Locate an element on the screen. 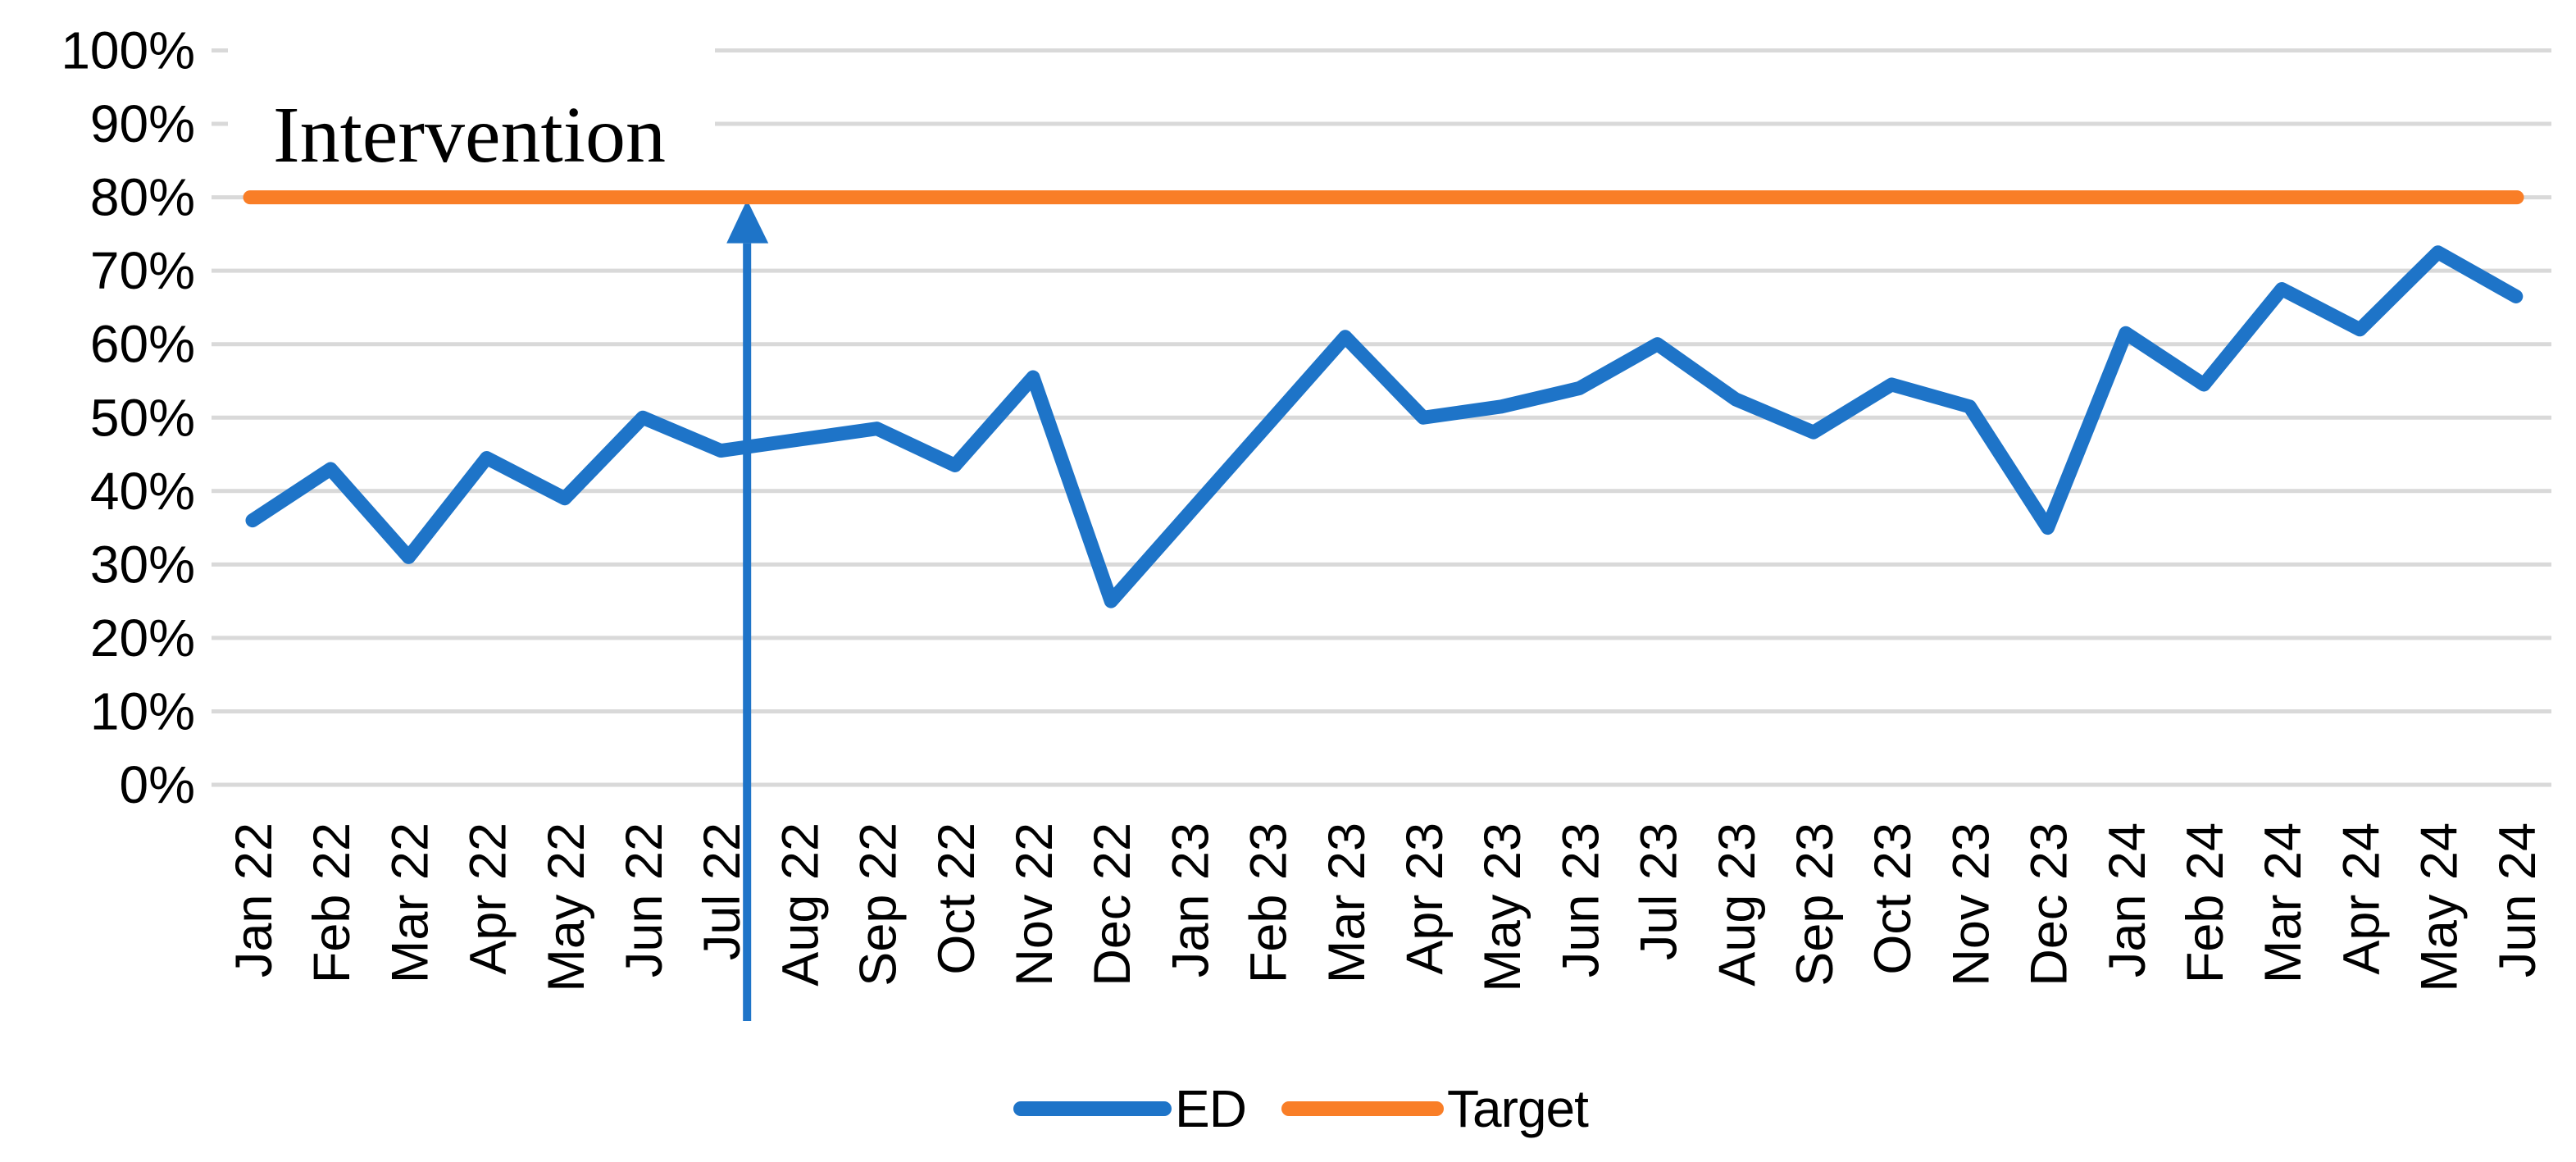  legend-item-target: Target is located at coordinates (1436, 1108).